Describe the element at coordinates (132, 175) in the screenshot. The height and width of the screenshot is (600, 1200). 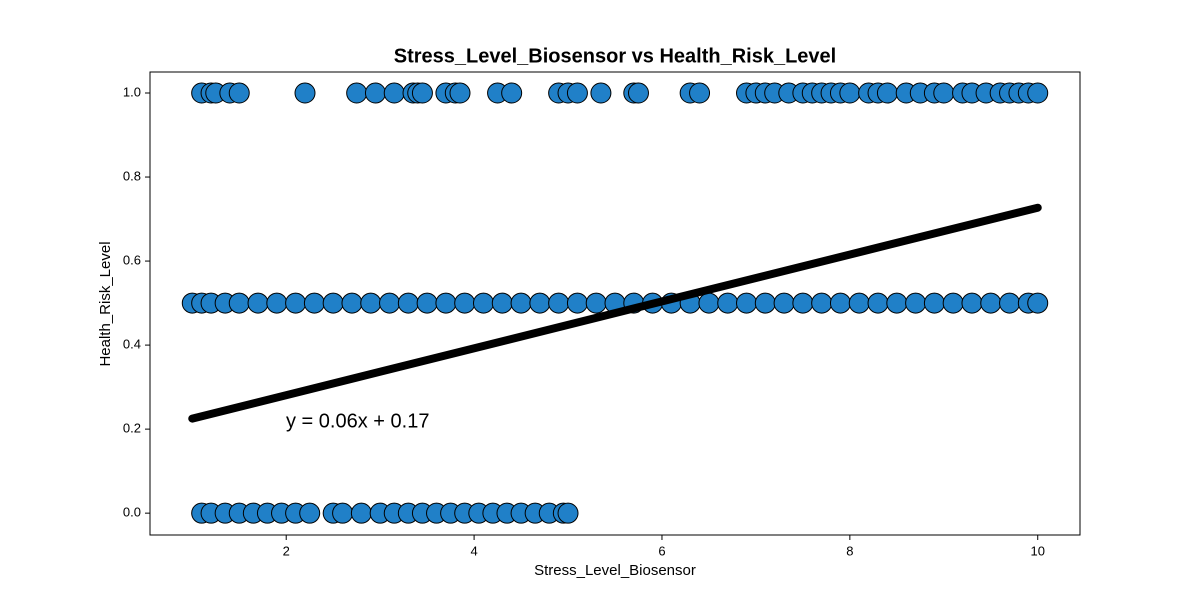
I see `y-tick-label: 0.8` at that location.